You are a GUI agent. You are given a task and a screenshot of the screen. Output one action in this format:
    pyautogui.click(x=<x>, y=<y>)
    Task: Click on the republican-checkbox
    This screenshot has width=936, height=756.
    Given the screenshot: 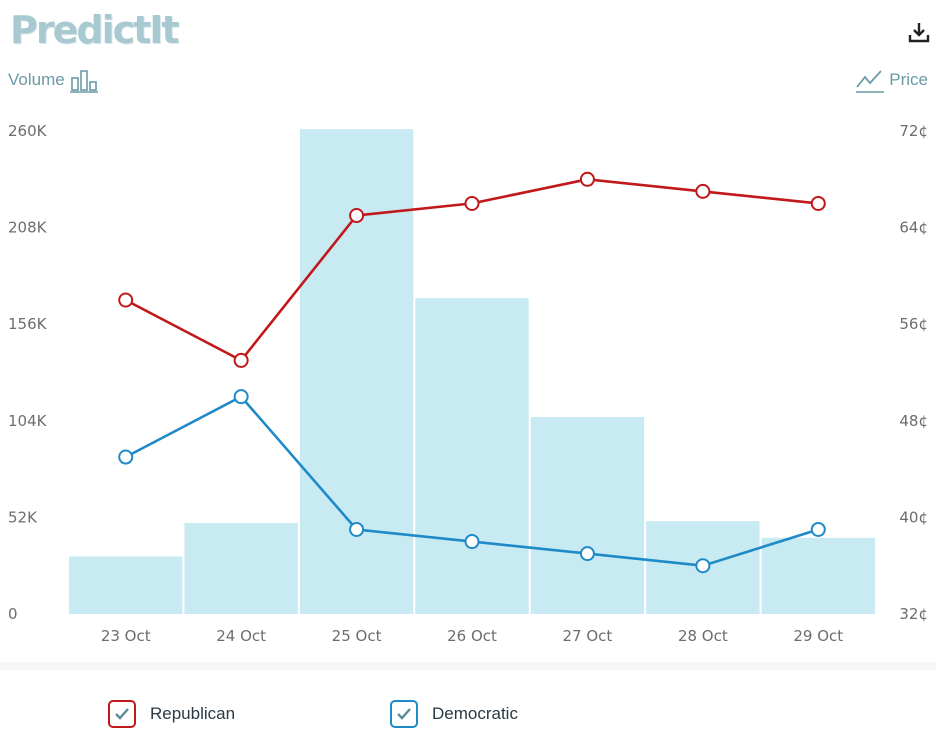 What is the action you would take?
    pyautogui.click(x=122, y=714)
    